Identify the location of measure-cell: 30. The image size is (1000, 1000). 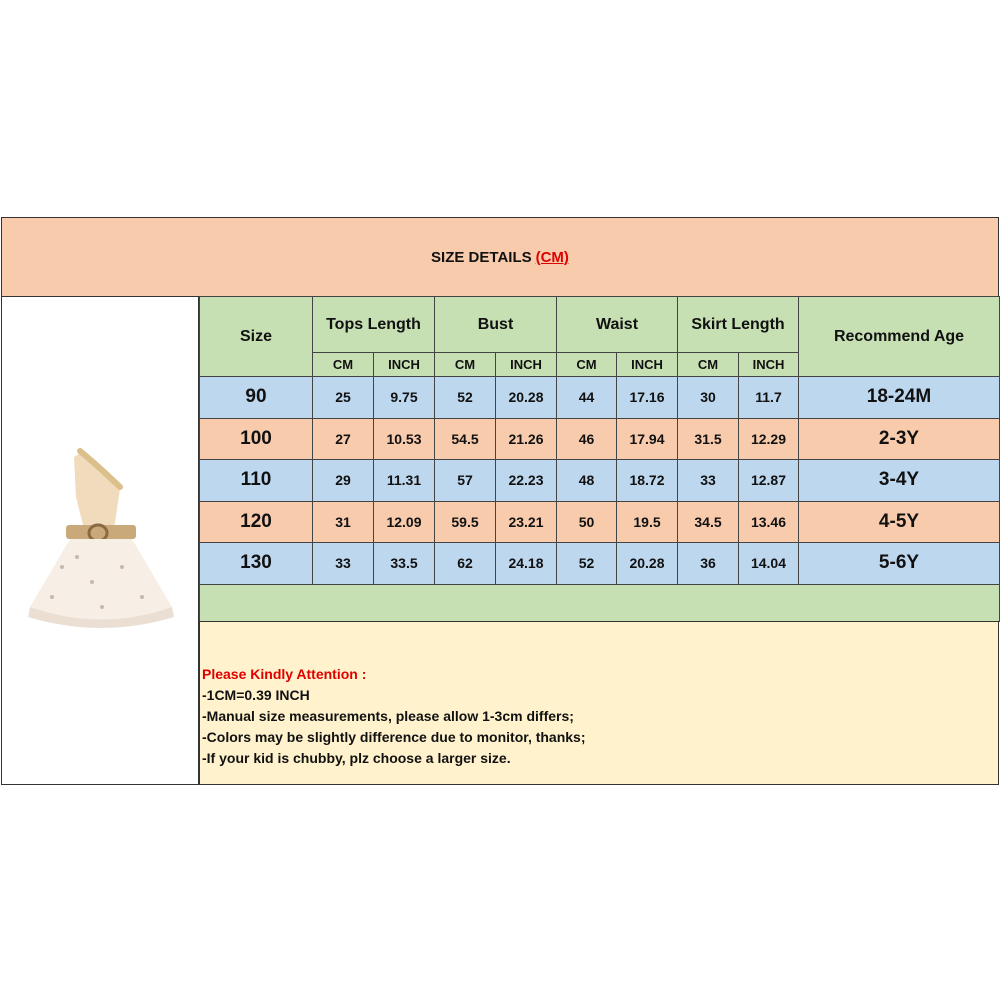
(708, 397).